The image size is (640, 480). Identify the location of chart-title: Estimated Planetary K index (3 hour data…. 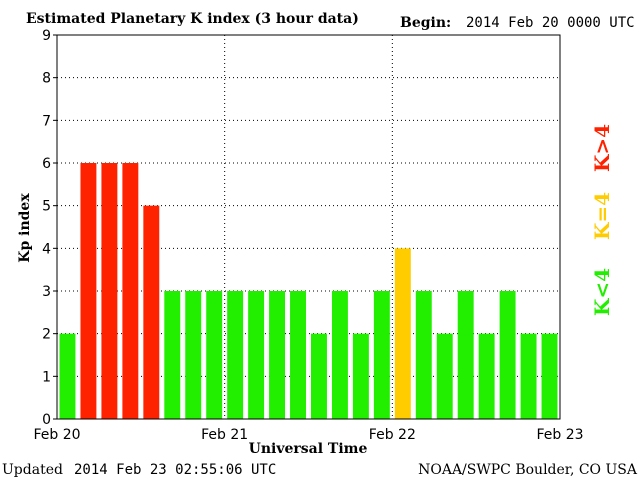
(192, 19).